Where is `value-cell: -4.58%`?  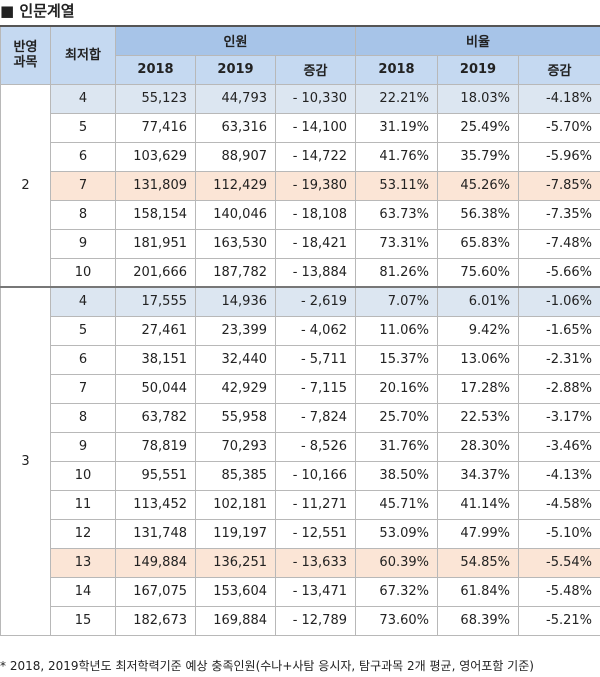 value-cell: -4.58% is located at coordinates (559, 504).